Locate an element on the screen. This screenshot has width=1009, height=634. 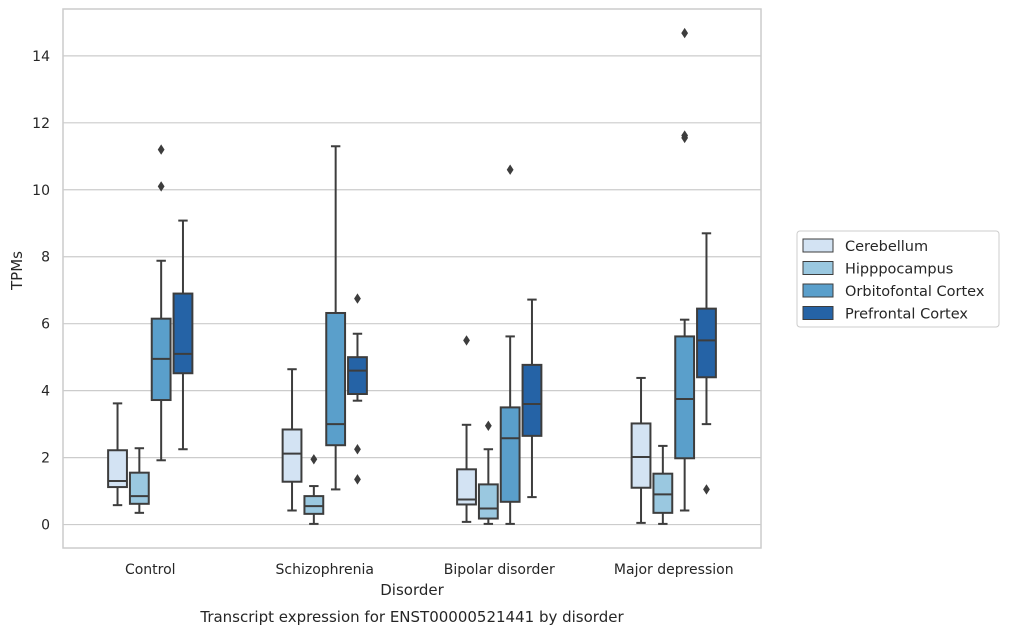
x-tick-0: Control is located at coordinates (150, 570).